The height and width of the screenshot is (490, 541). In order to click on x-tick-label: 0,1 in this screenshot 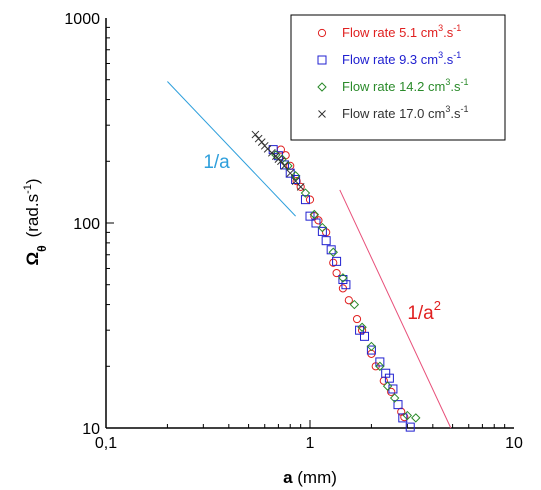, I will do `click(106, 443)`.